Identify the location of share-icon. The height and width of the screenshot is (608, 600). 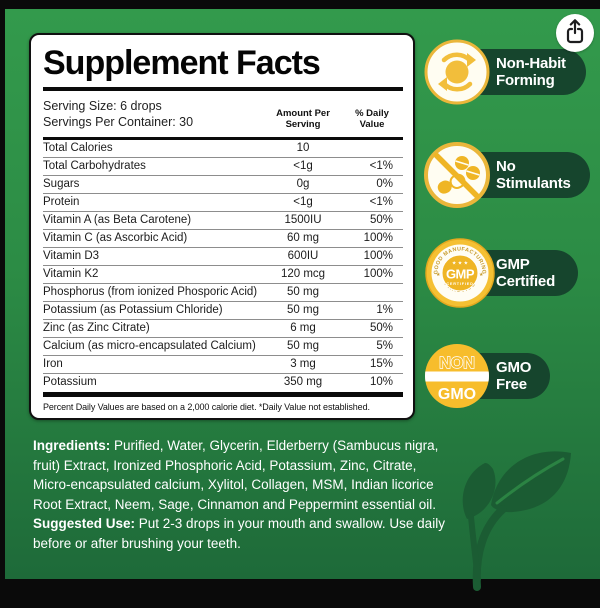
(575, 33).